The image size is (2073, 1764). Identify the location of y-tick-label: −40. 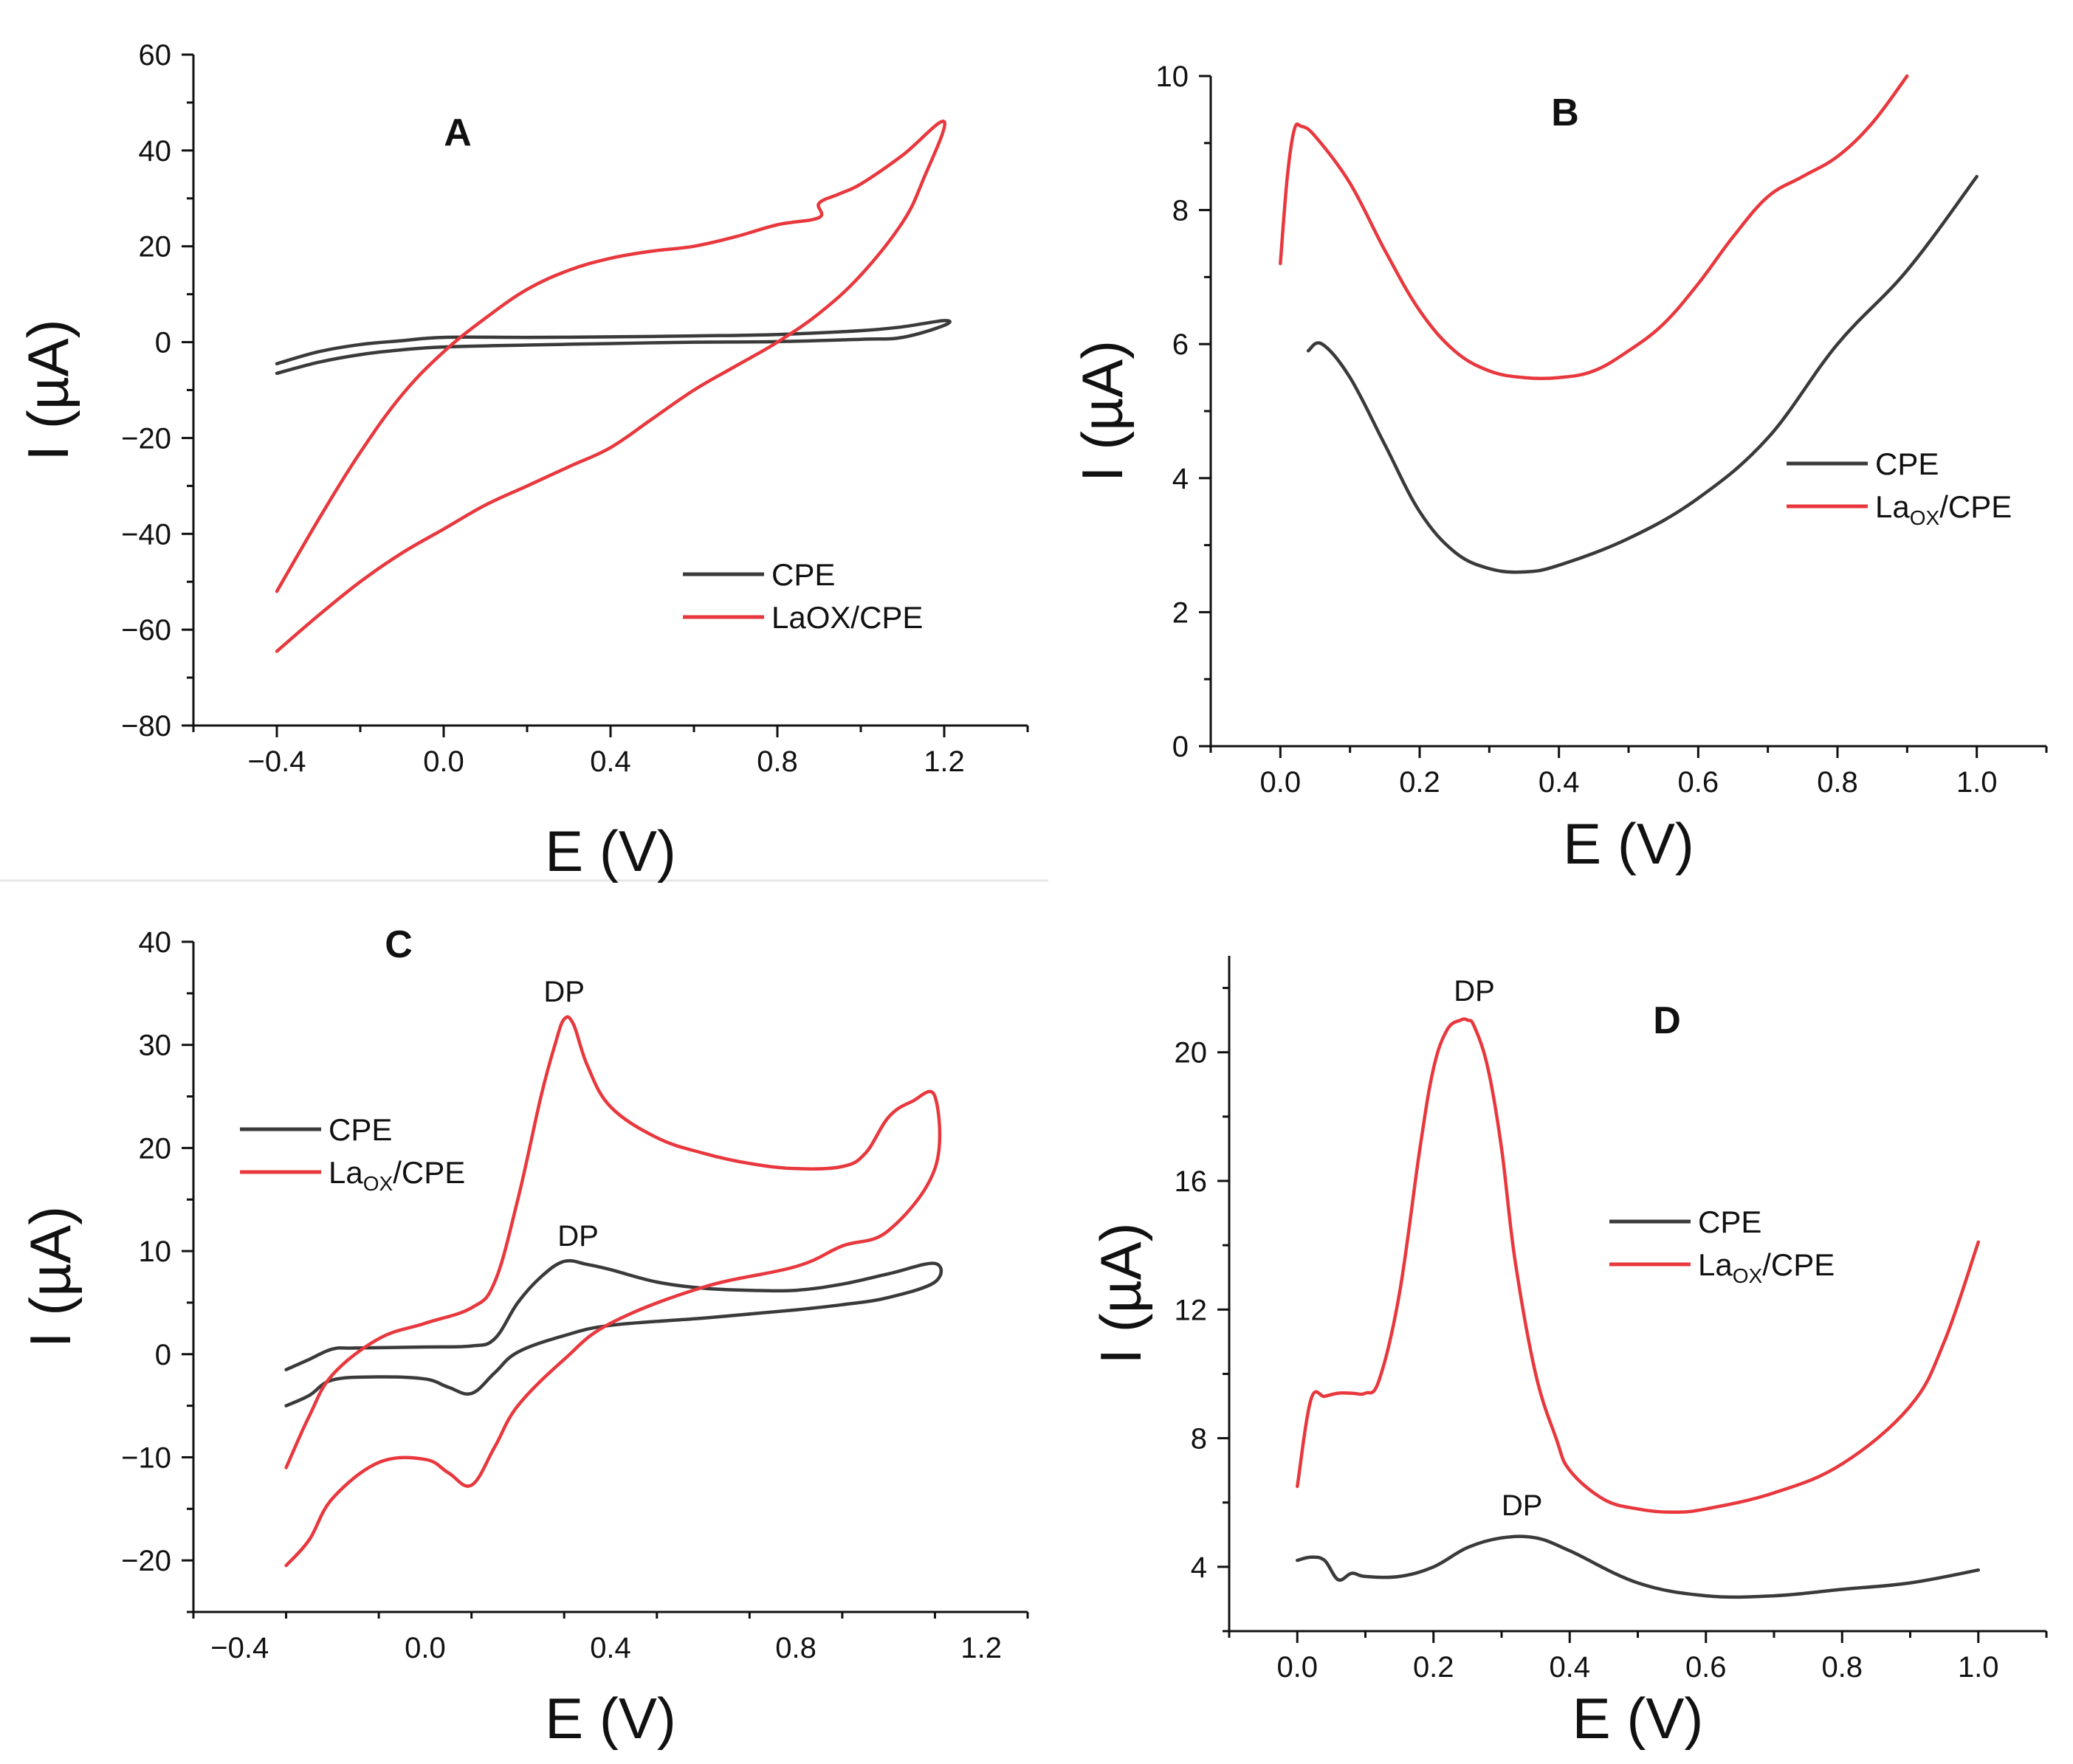
(146, 534).